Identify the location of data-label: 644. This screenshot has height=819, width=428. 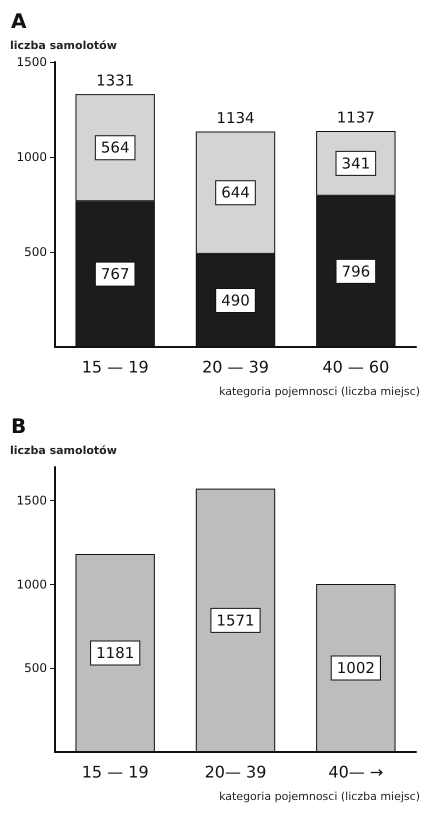
(235, 193).